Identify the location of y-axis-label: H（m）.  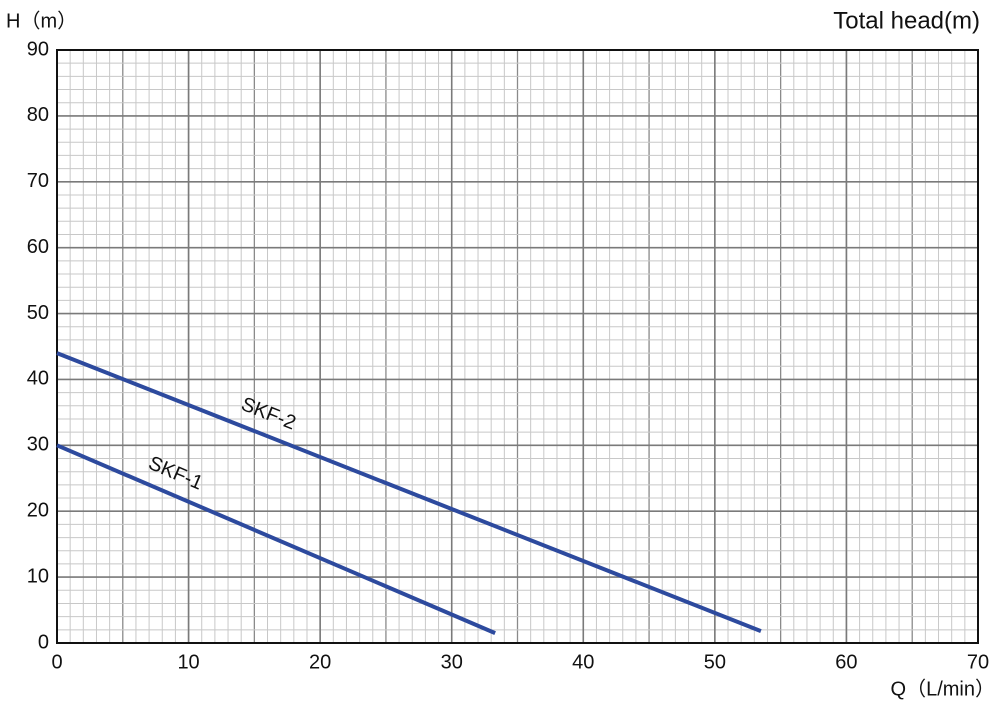
(41, 20).